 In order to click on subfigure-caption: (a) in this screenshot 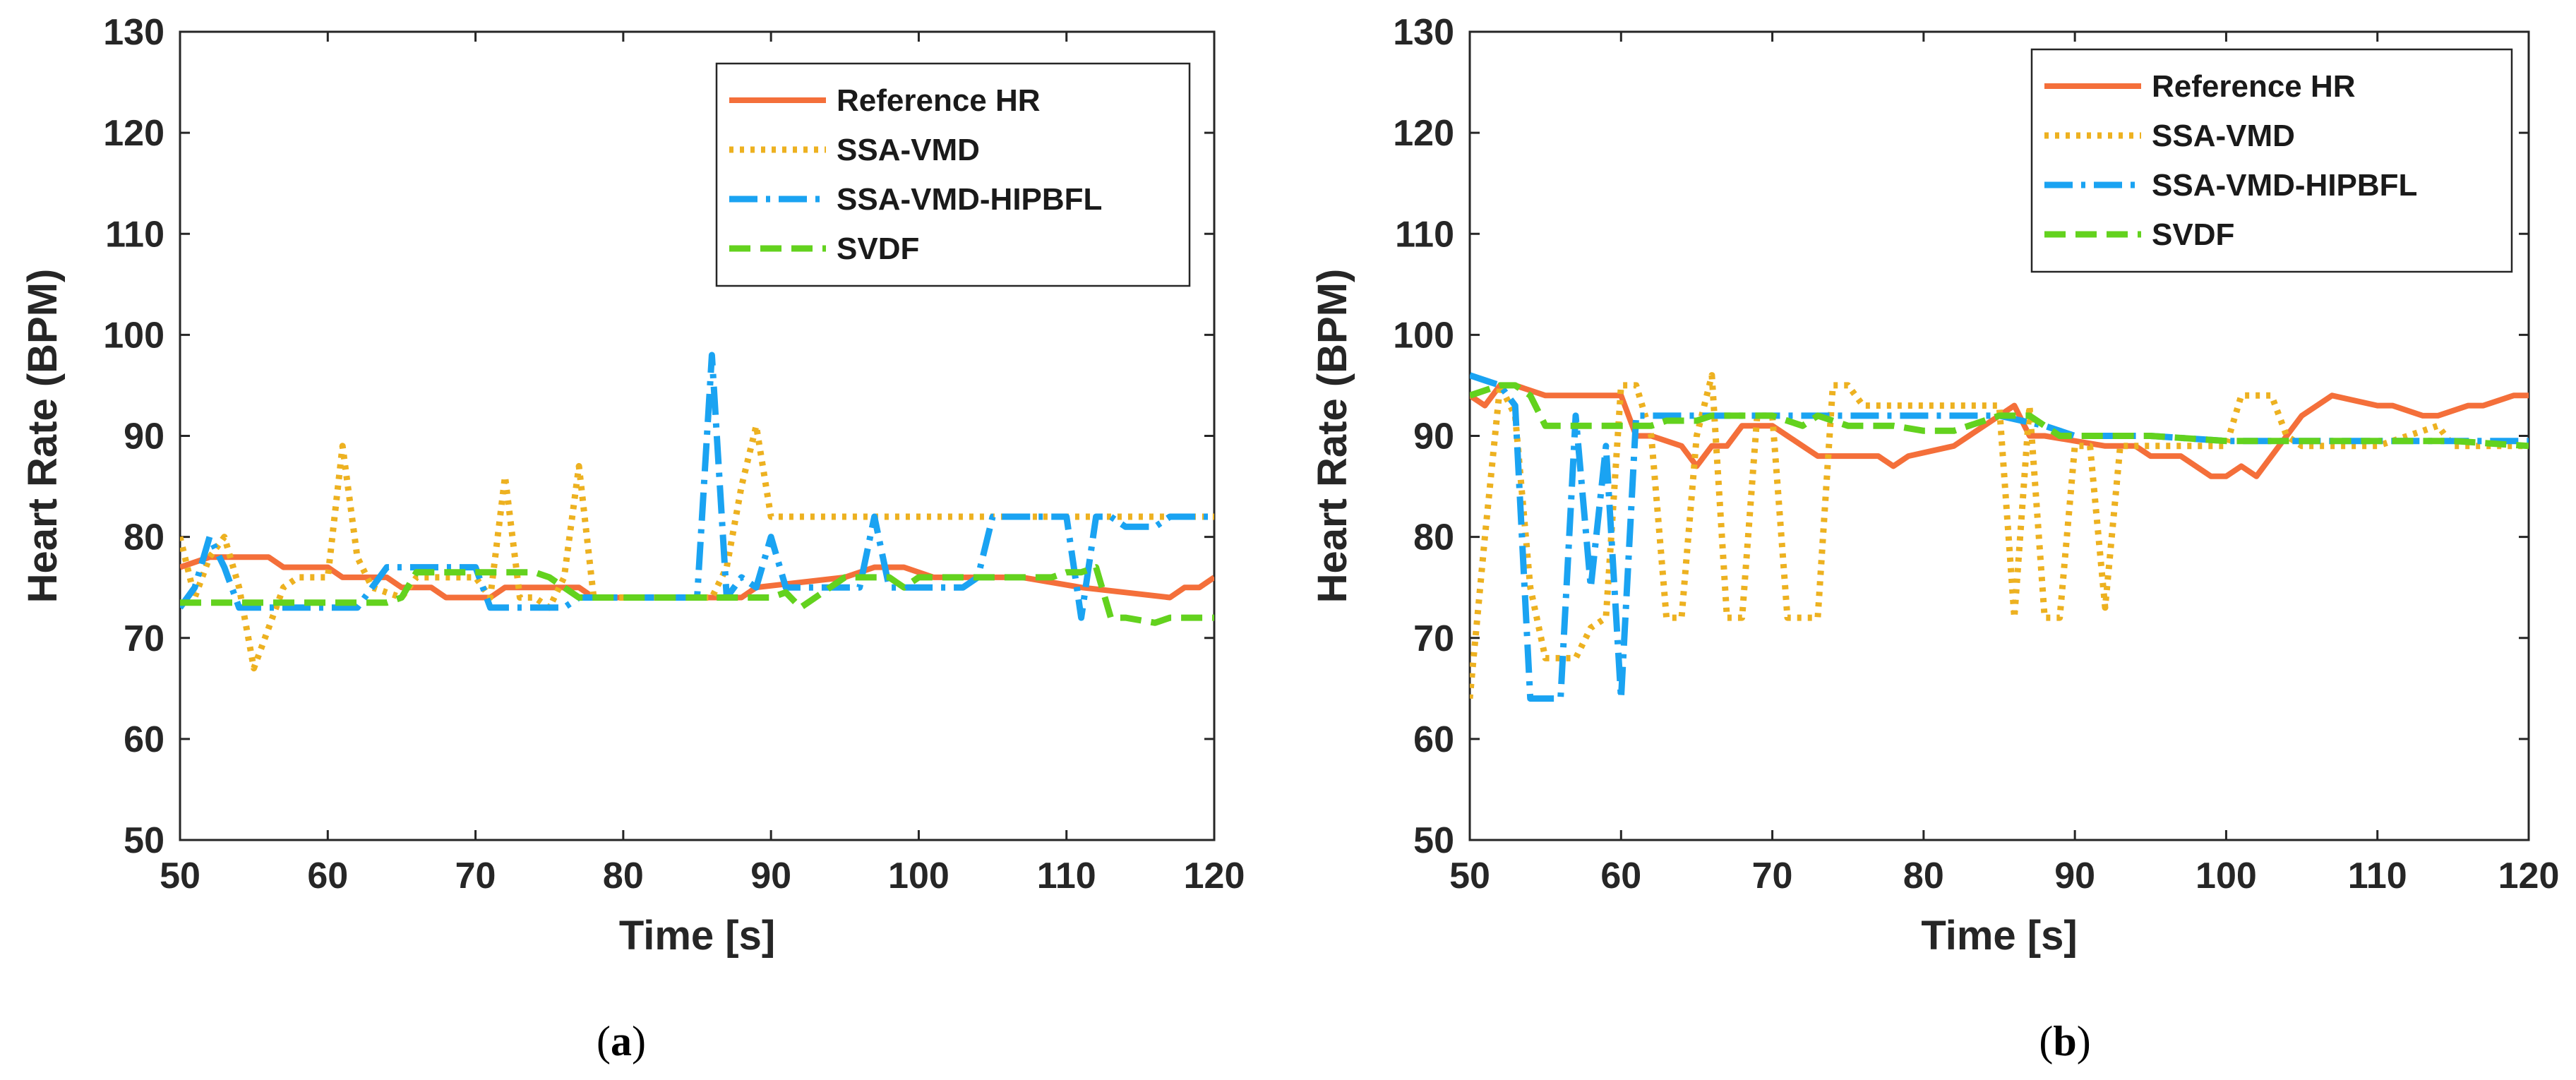, I will do `click(621, 1041)`.